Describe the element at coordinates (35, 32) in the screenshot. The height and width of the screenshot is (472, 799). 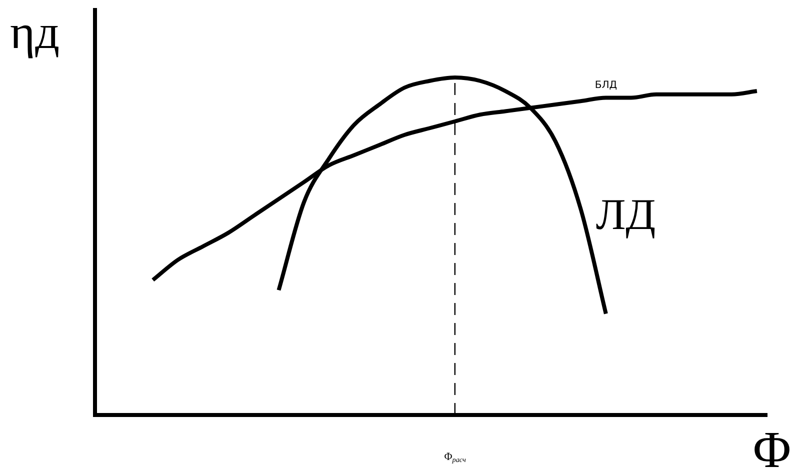
I see `y-axis-title: ηд` at that location.